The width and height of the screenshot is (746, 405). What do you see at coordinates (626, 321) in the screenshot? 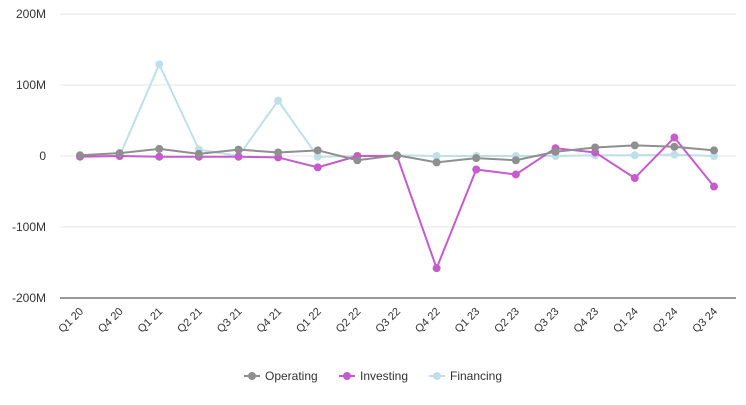
I see `x-tick-label: Q1 24` at bounding box center [626, 321].